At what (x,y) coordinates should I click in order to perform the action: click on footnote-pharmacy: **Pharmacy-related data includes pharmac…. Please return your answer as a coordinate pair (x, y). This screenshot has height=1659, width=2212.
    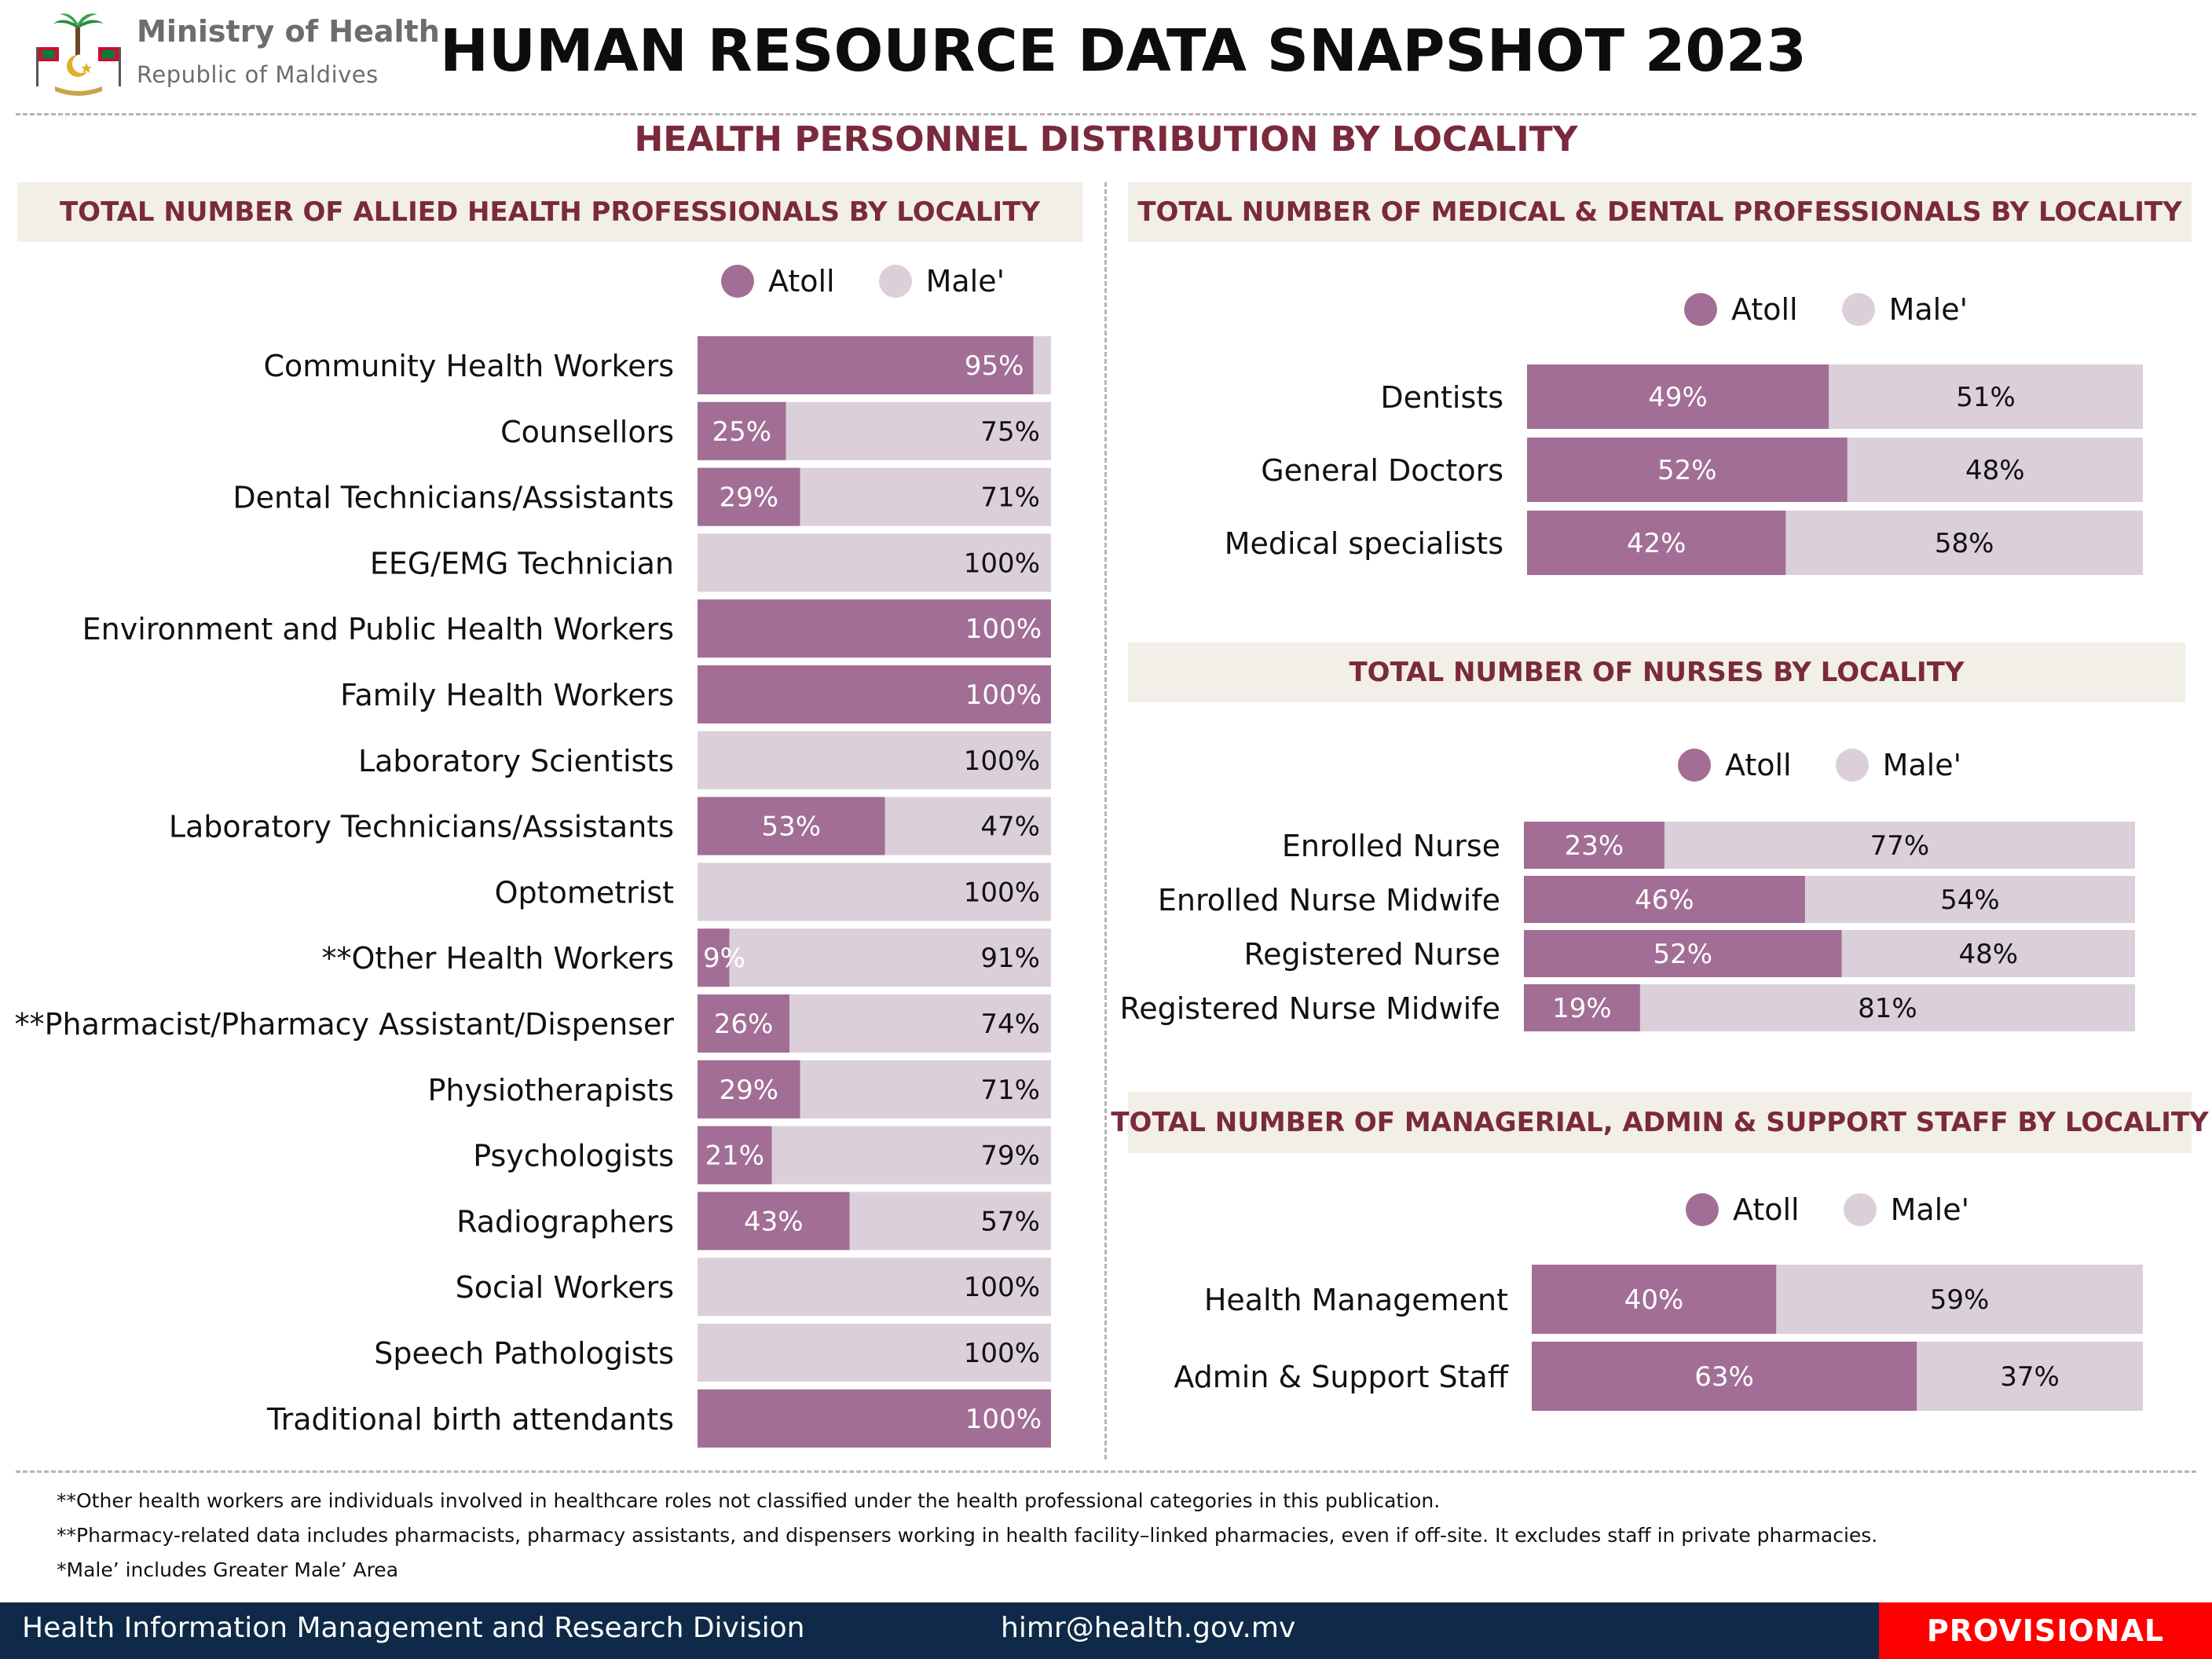
    Looking at the image, I should click on (968, 1535).